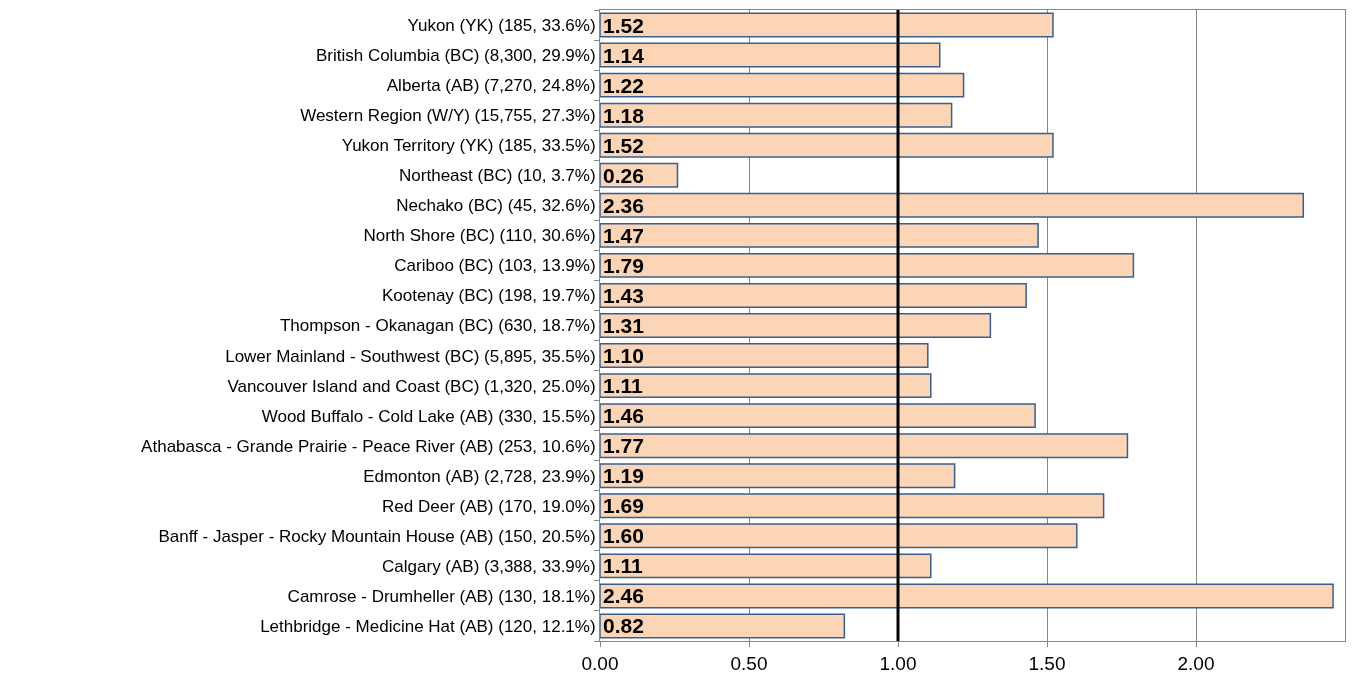 The image size is (1368, 688). Describe the element at coordinates (489, 506) in the screenshot. I see `y-tick-label: Red Deer (AB) (170, 19.0%)` at that location.